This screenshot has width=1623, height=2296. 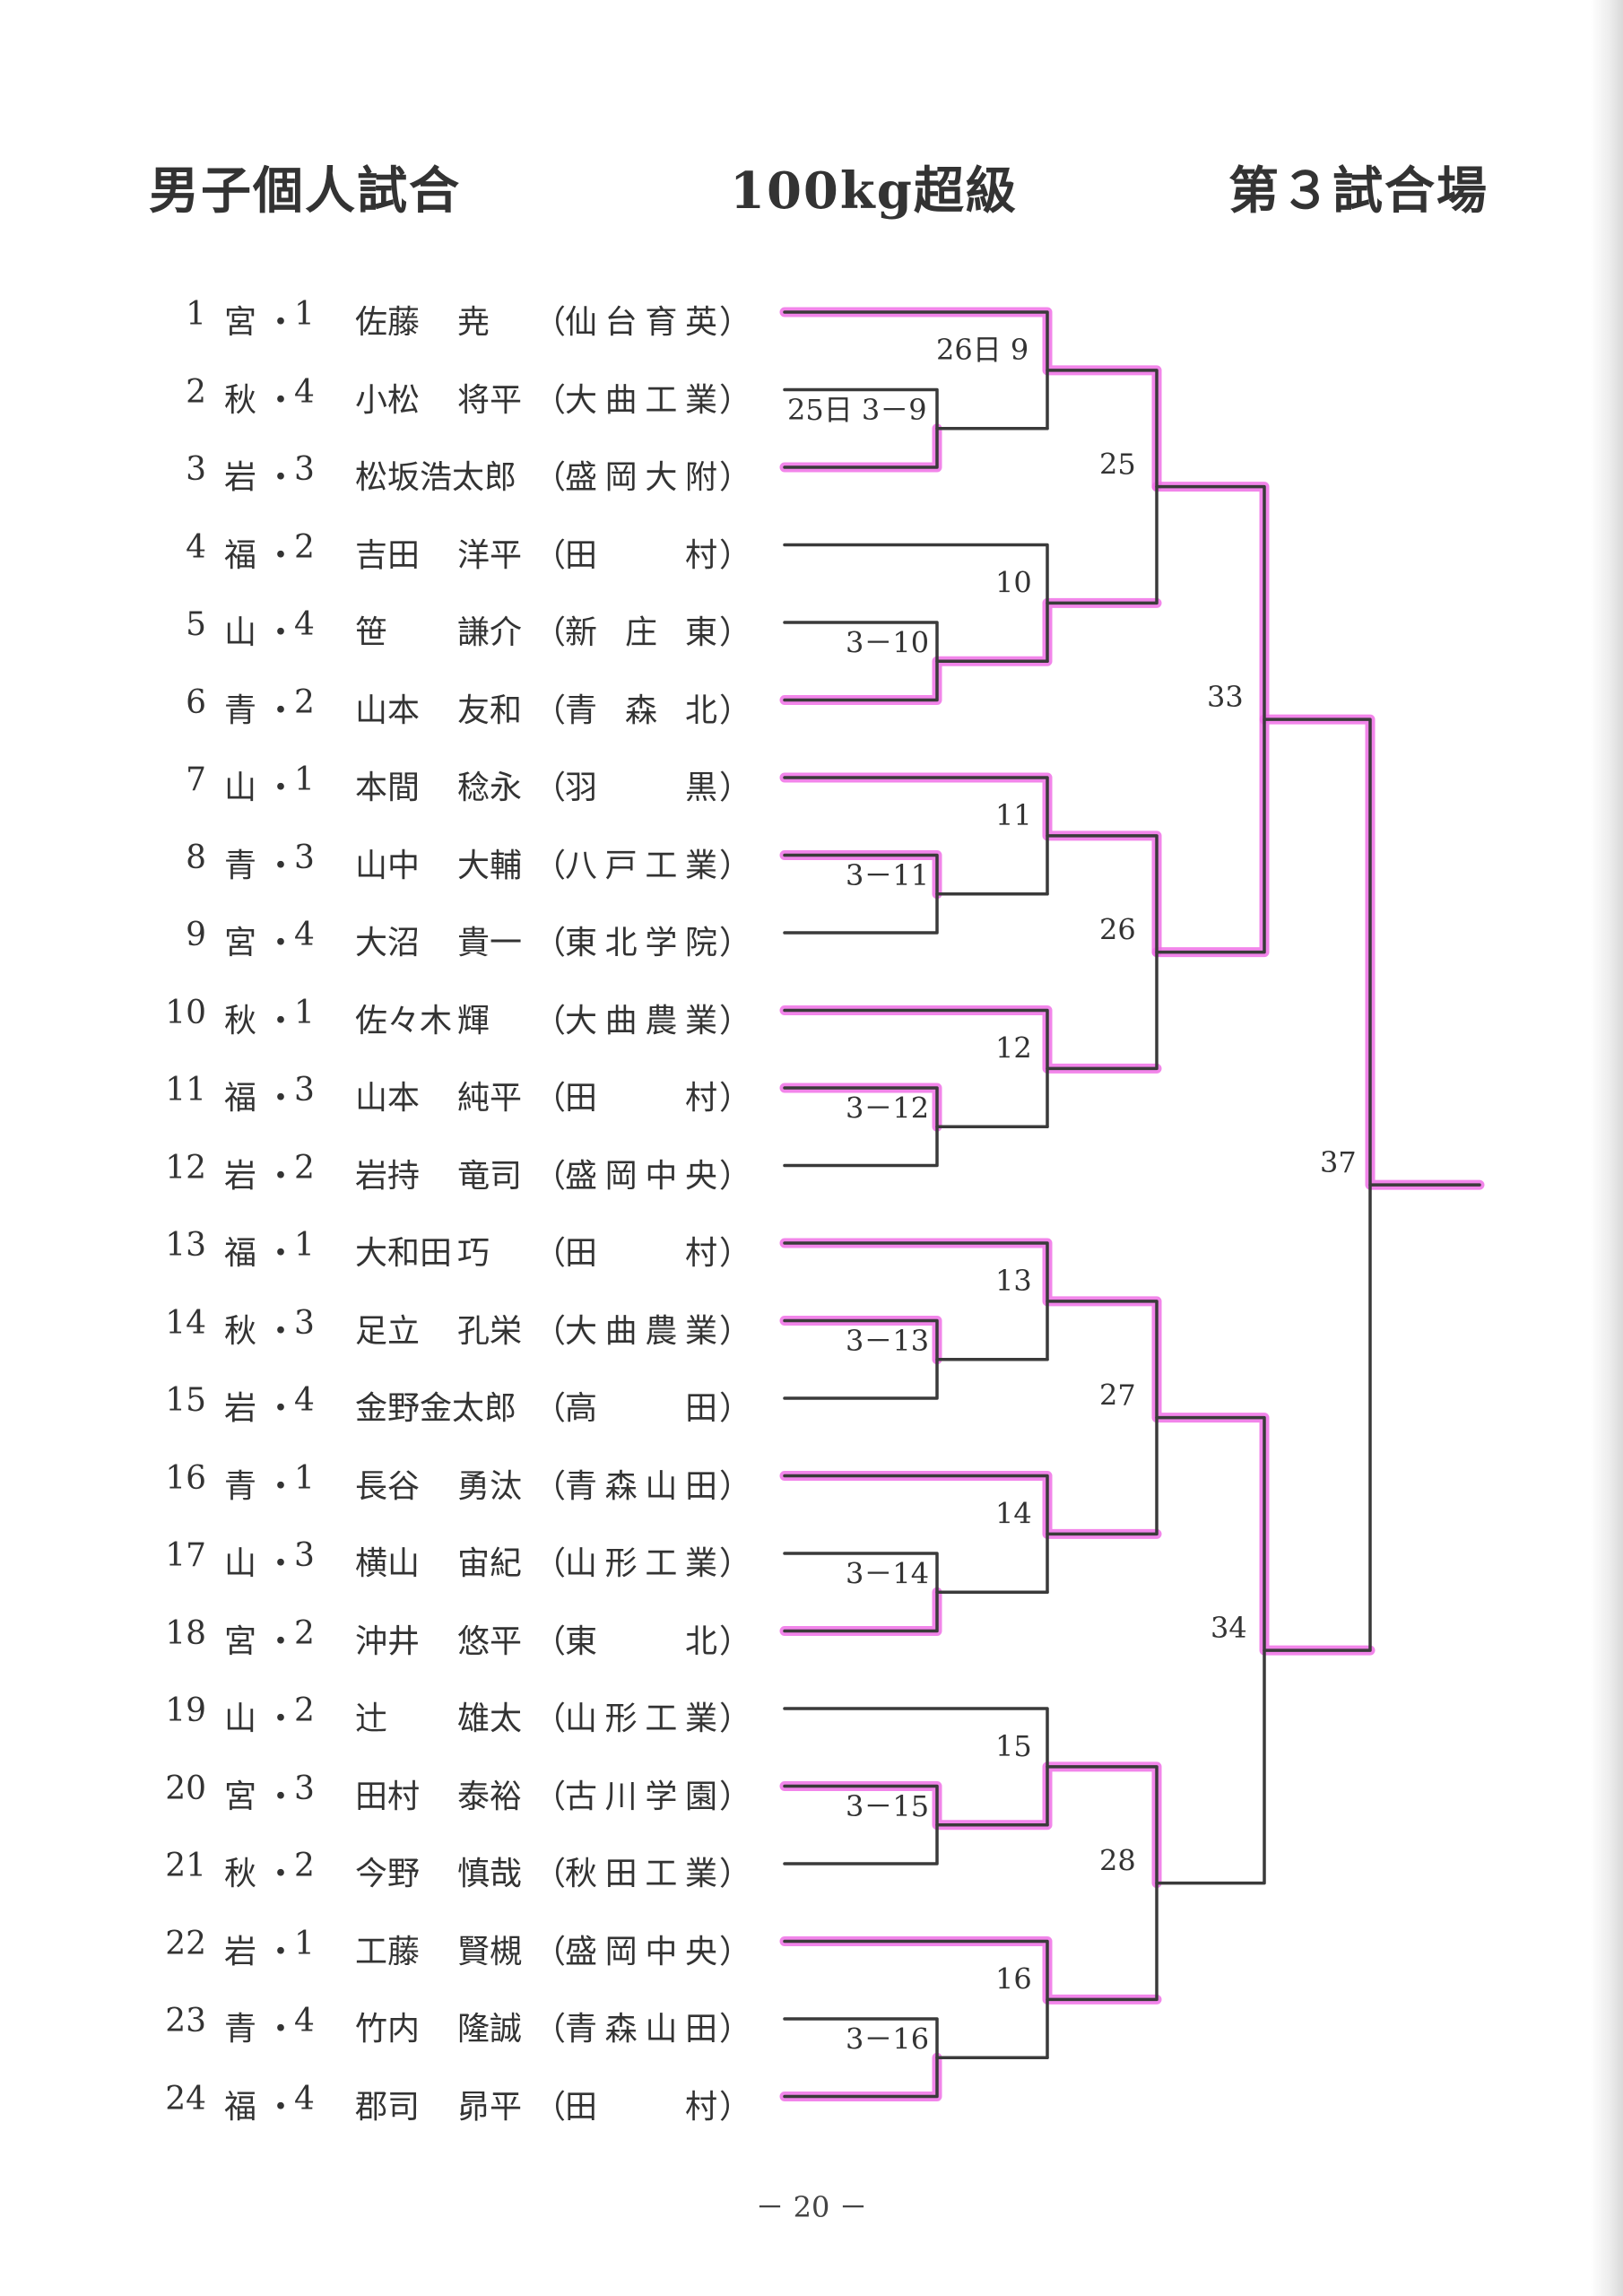 I want to click on entry-surname: 金野金太郎, so click(x=436, y=1408).